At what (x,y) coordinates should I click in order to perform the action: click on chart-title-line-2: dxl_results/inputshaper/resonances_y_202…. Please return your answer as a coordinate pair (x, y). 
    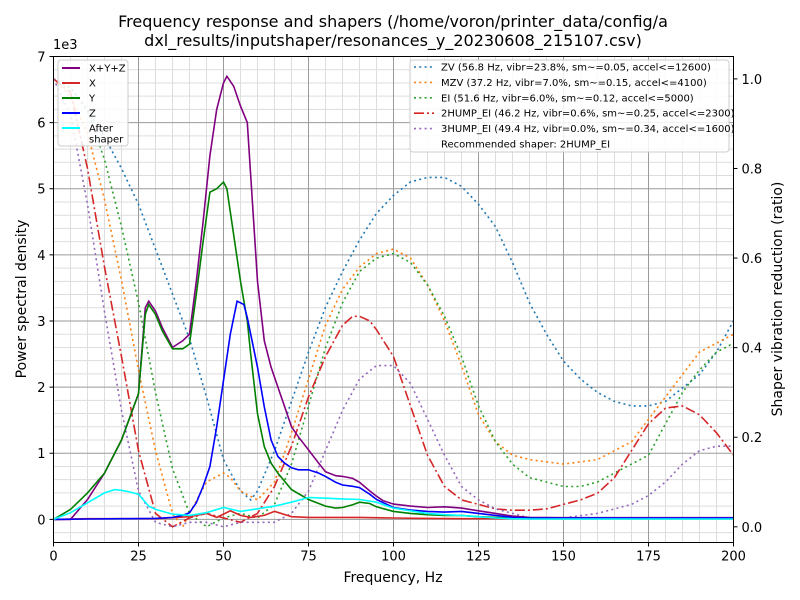
    Looking at the image, I should click on (393, 41).